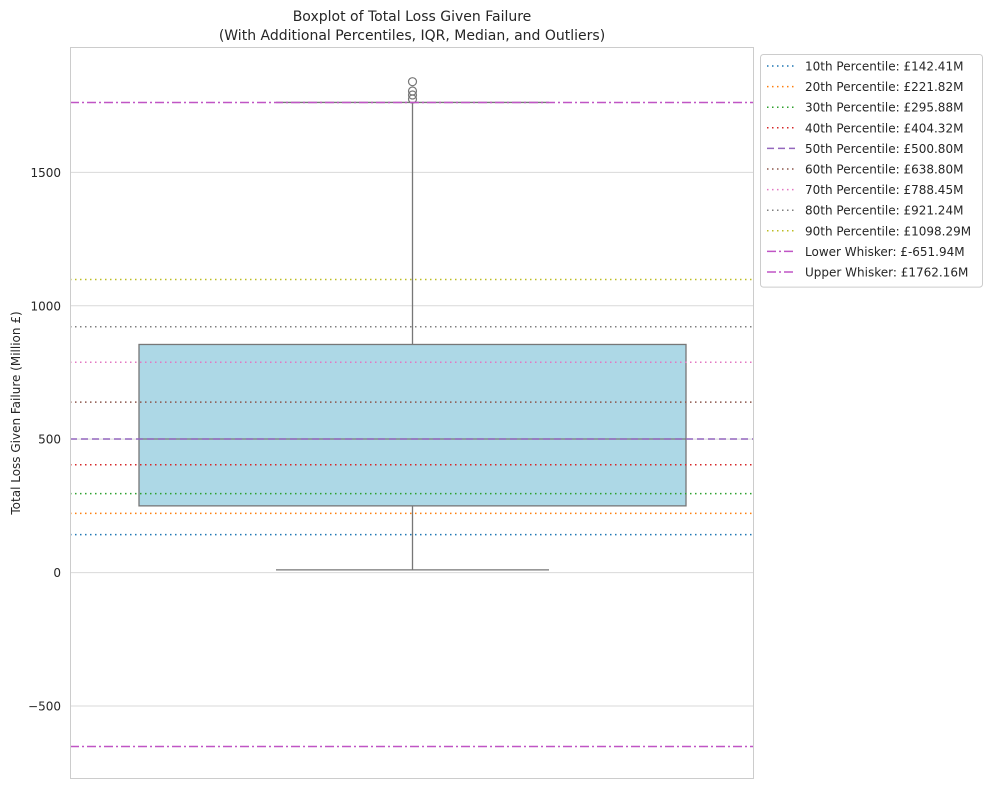 The height and width of the screenshot is (789, 991). What do you see at coordinates (886, 273) in the screenshot?
I see `legend-label: Upper Whisker: £1762.16M` at bounding box center [886, 273].